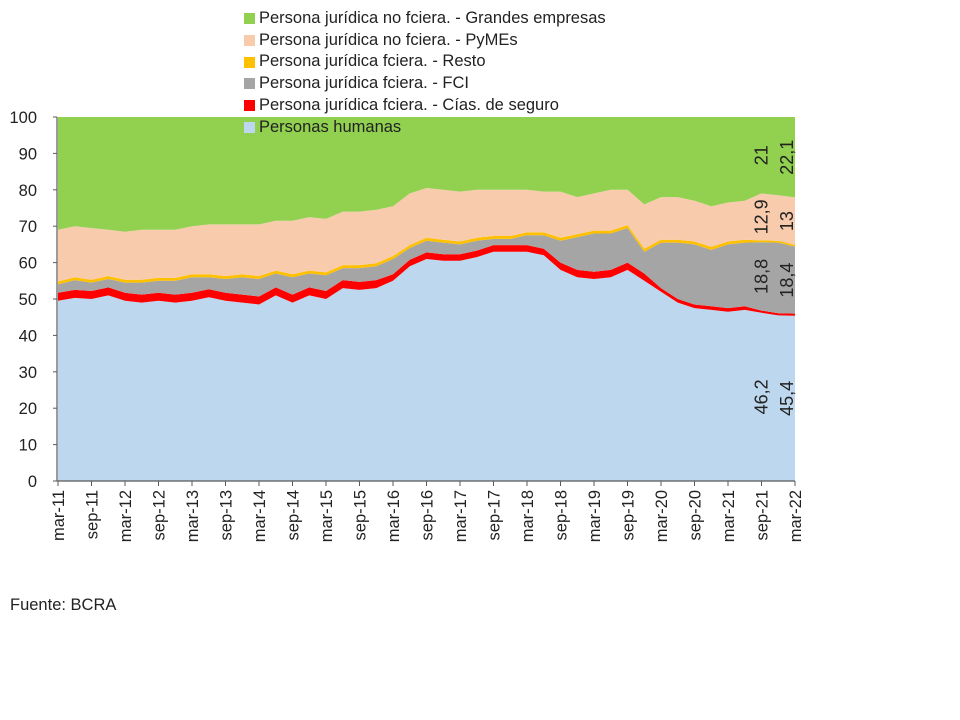 The image size is (960, 720). What do you see at coordinates (787, 157) in the screenshot?
I see `data-label: 22,1` at bounding box center [787, 157].